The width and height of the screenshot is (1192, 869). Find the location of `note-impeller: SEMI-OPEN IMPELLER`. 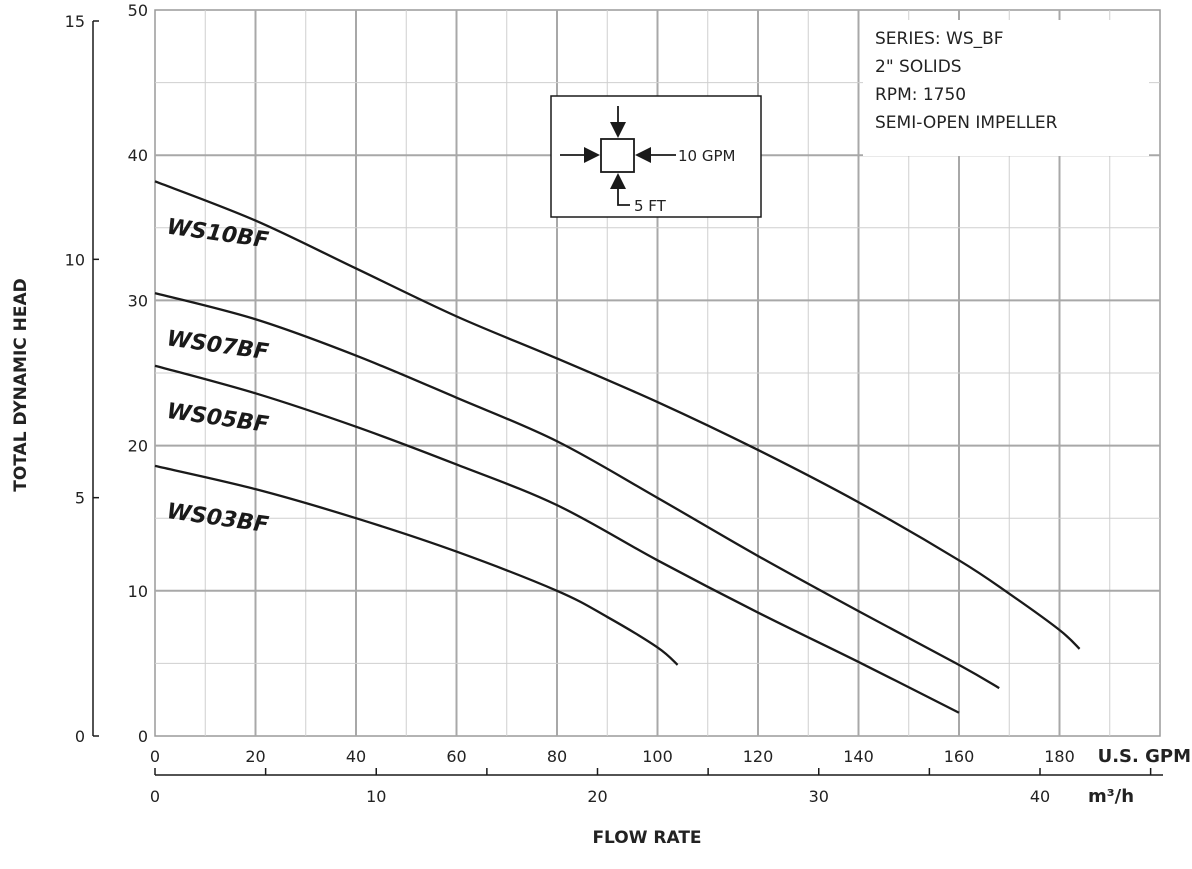

note-impeller: SEMI-OPEN IMPELLER is located at coordinates (966, 123).